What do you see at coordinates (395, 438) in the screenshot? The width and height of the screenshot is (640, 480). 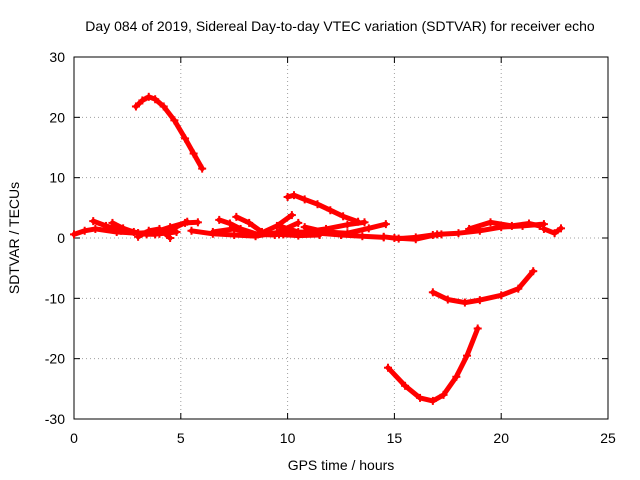 I see `x-tick-label: 15` at bounding box center [395, 438].